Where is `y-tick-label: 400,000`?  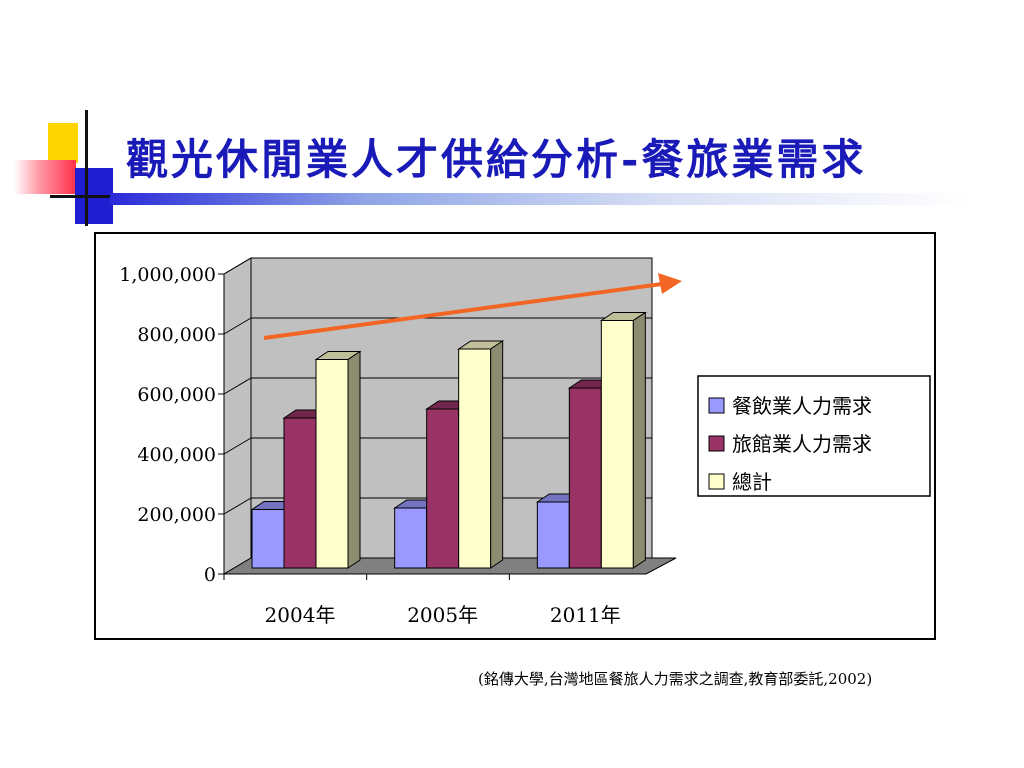
y-tick-label: 400,000 is located at coordinates (176, 455).